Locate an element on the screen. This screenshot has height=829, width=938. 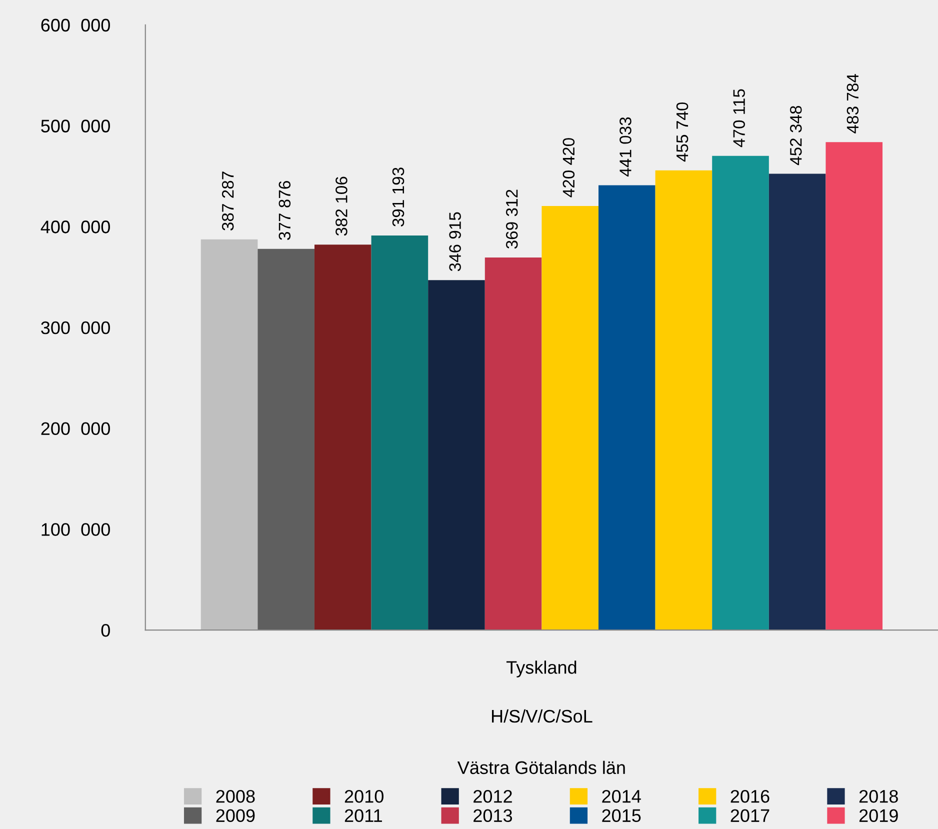
text: Västra Götalands län is located at coordinates (541, 767).